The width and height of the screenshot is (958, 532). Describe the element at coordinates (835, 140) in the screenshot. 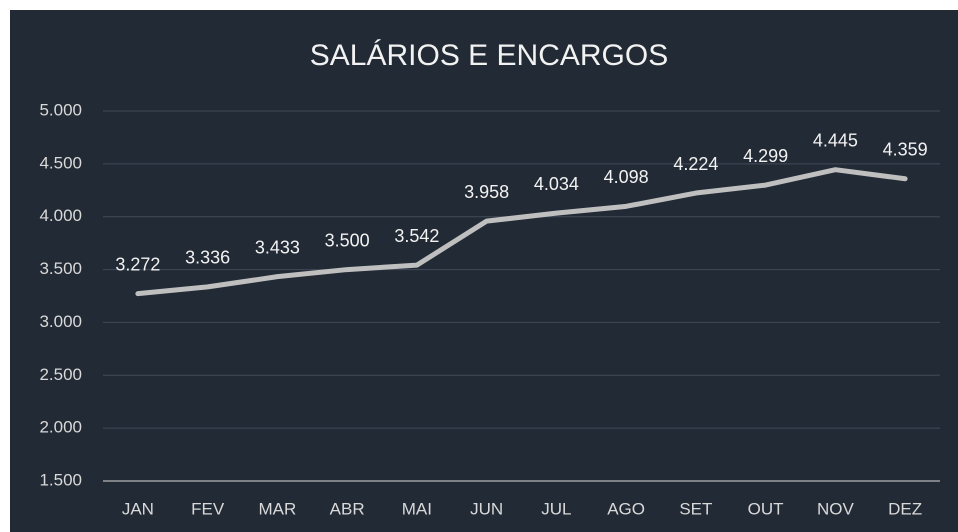

I see `data-label: 4.445` at that location.